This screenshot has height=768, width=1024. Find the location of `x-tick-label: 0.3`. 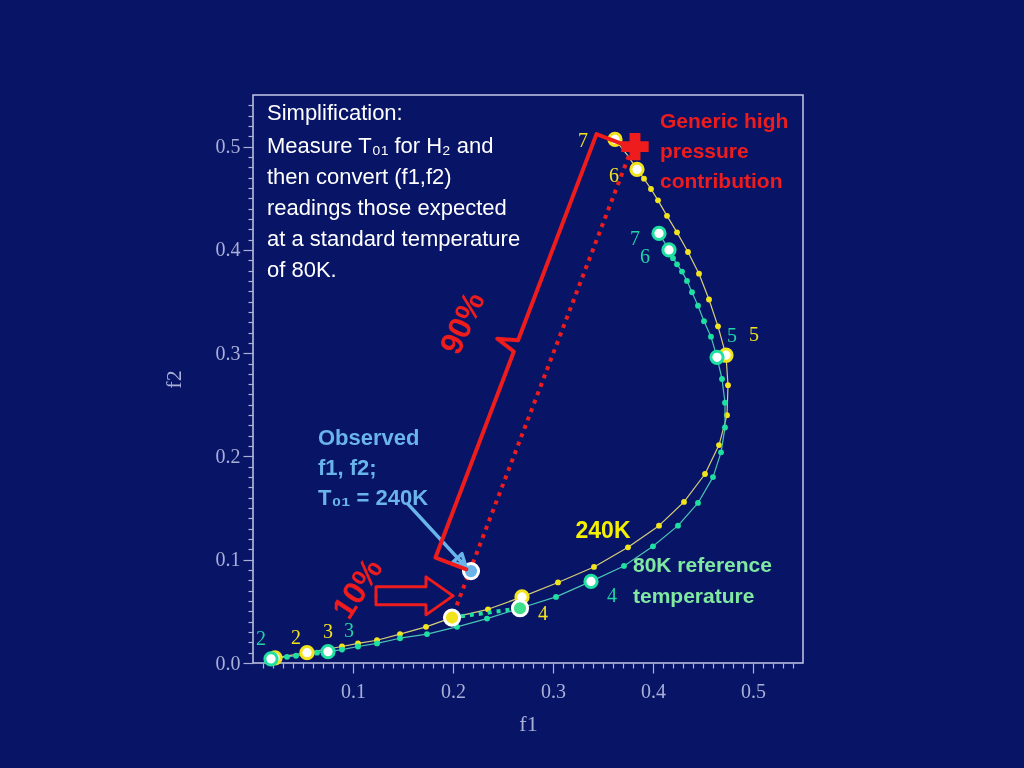

x-tick-label: 0.3 is located at coordinates (553, 690).